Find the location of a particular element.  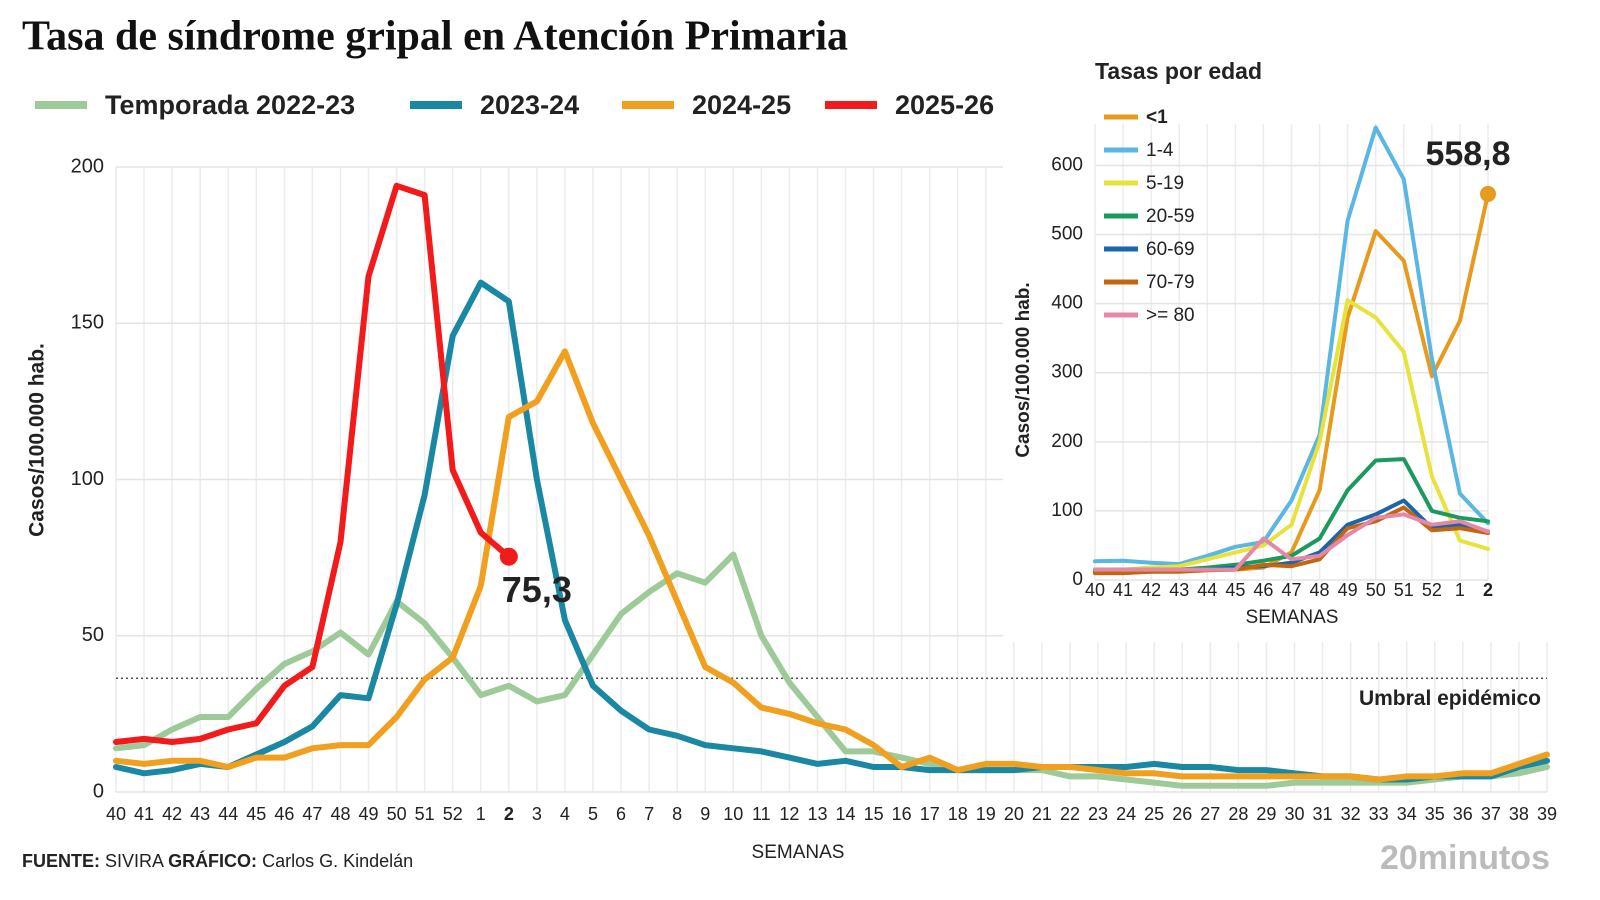

x-tick-label: 28 is located at coordinates (1238, 814).